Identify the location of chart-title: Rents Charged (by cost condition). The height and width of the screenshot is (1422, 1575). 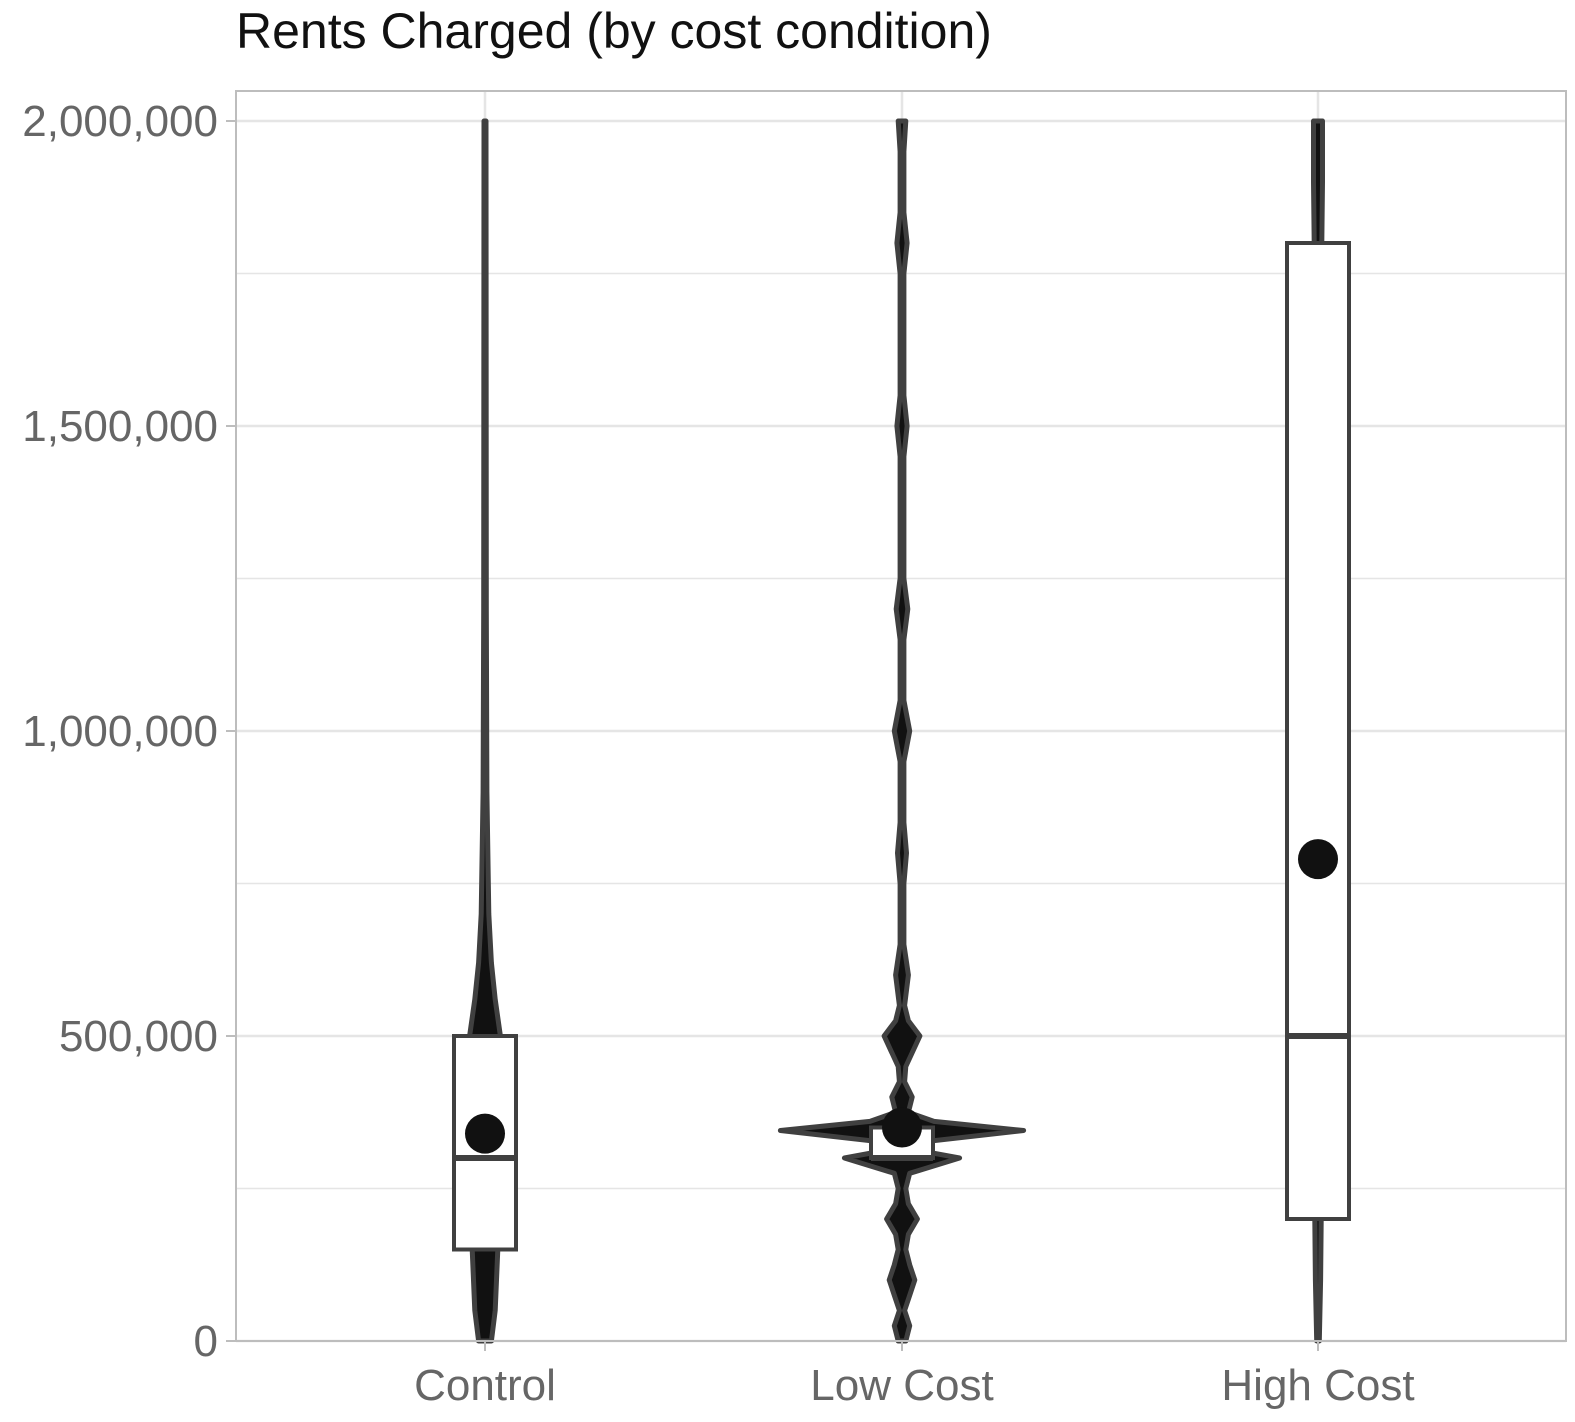
(614, 31).